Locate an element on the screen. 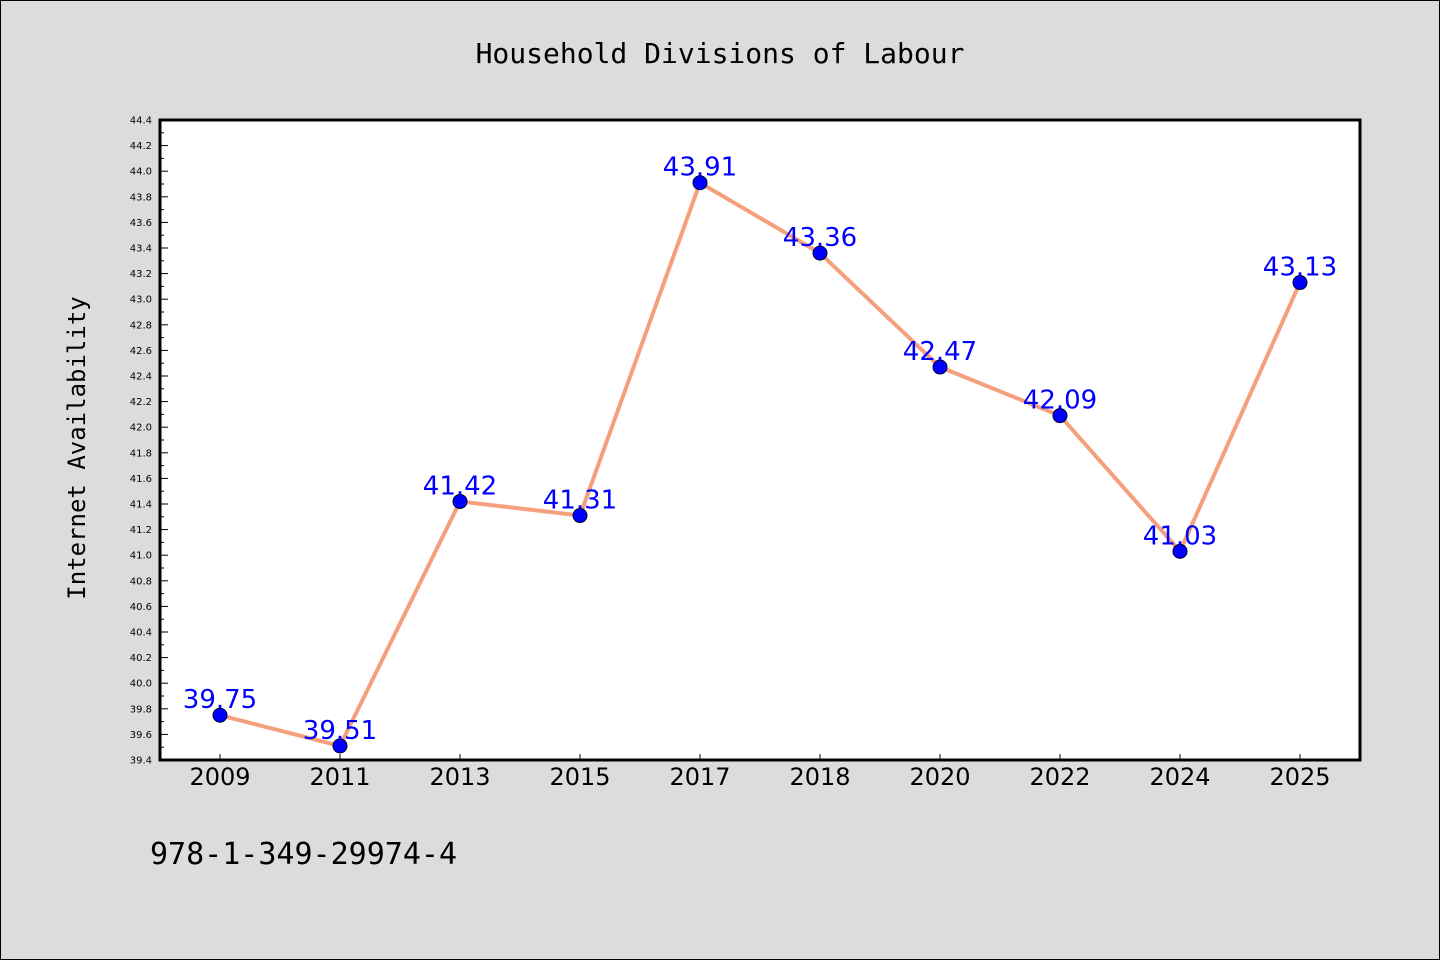  x-tick-label: 2011 is located at coordinates (339, 777).